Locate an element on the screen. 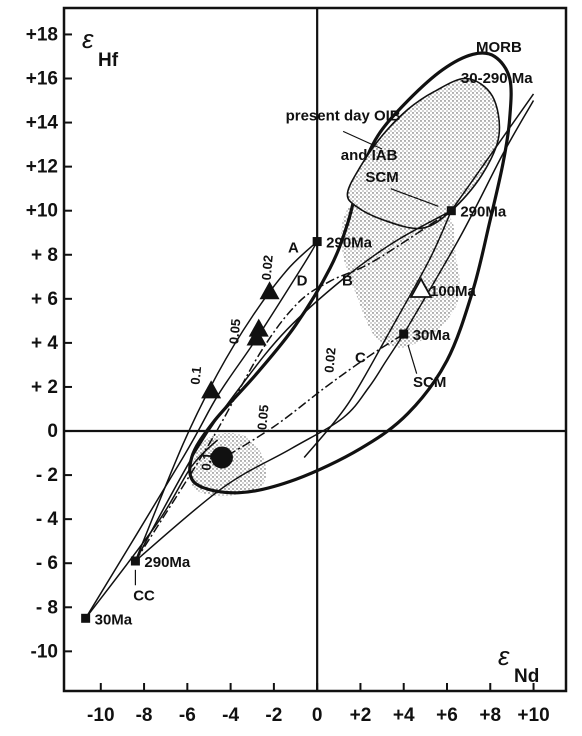 This screenshot has width=582, height=736. y-axis-symbol: ε is located at coordinates (88, 39).